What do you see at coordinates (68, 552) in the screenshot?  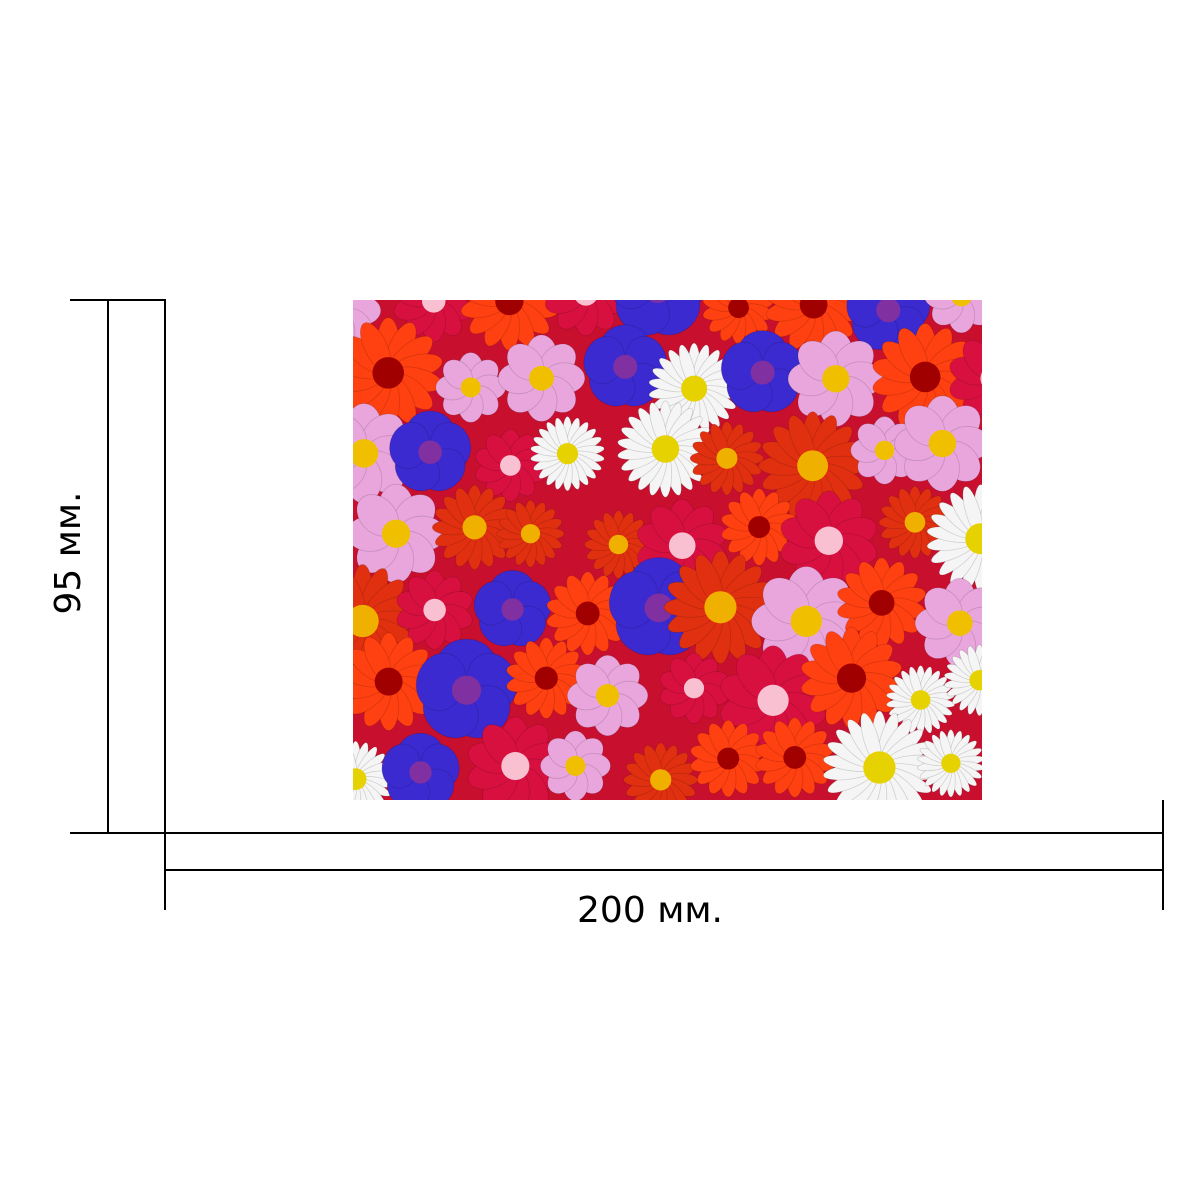 I see `height-label: 95 мм.` at bounding box center [68, 552].